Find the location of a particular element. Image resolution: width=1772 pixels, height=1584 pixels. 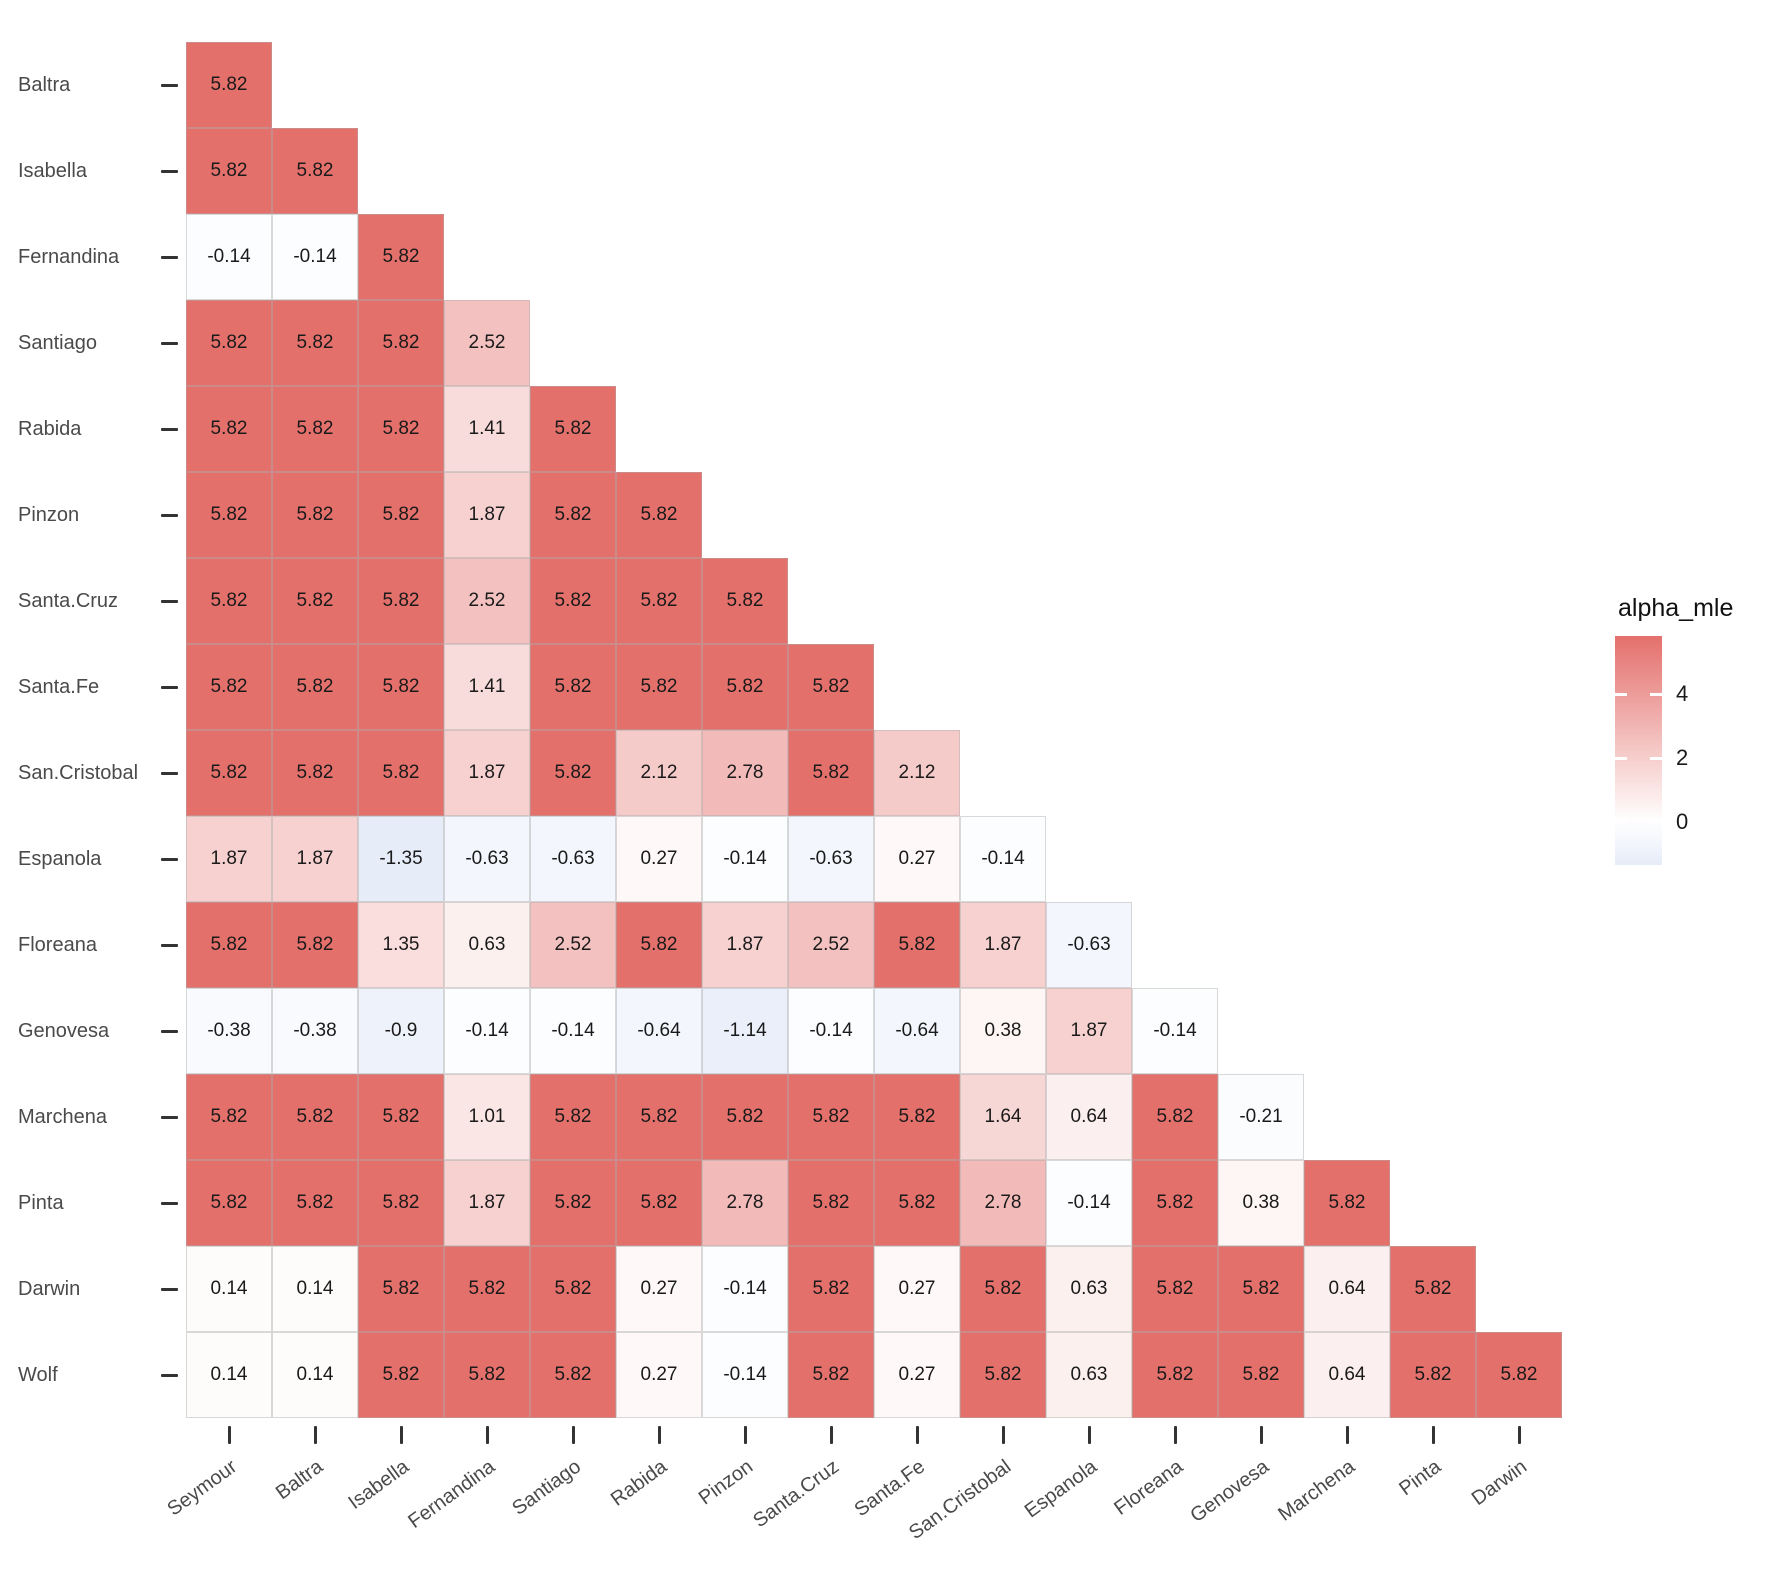

heatmap-cell: 1.35 is located at coordinates (401, 945).